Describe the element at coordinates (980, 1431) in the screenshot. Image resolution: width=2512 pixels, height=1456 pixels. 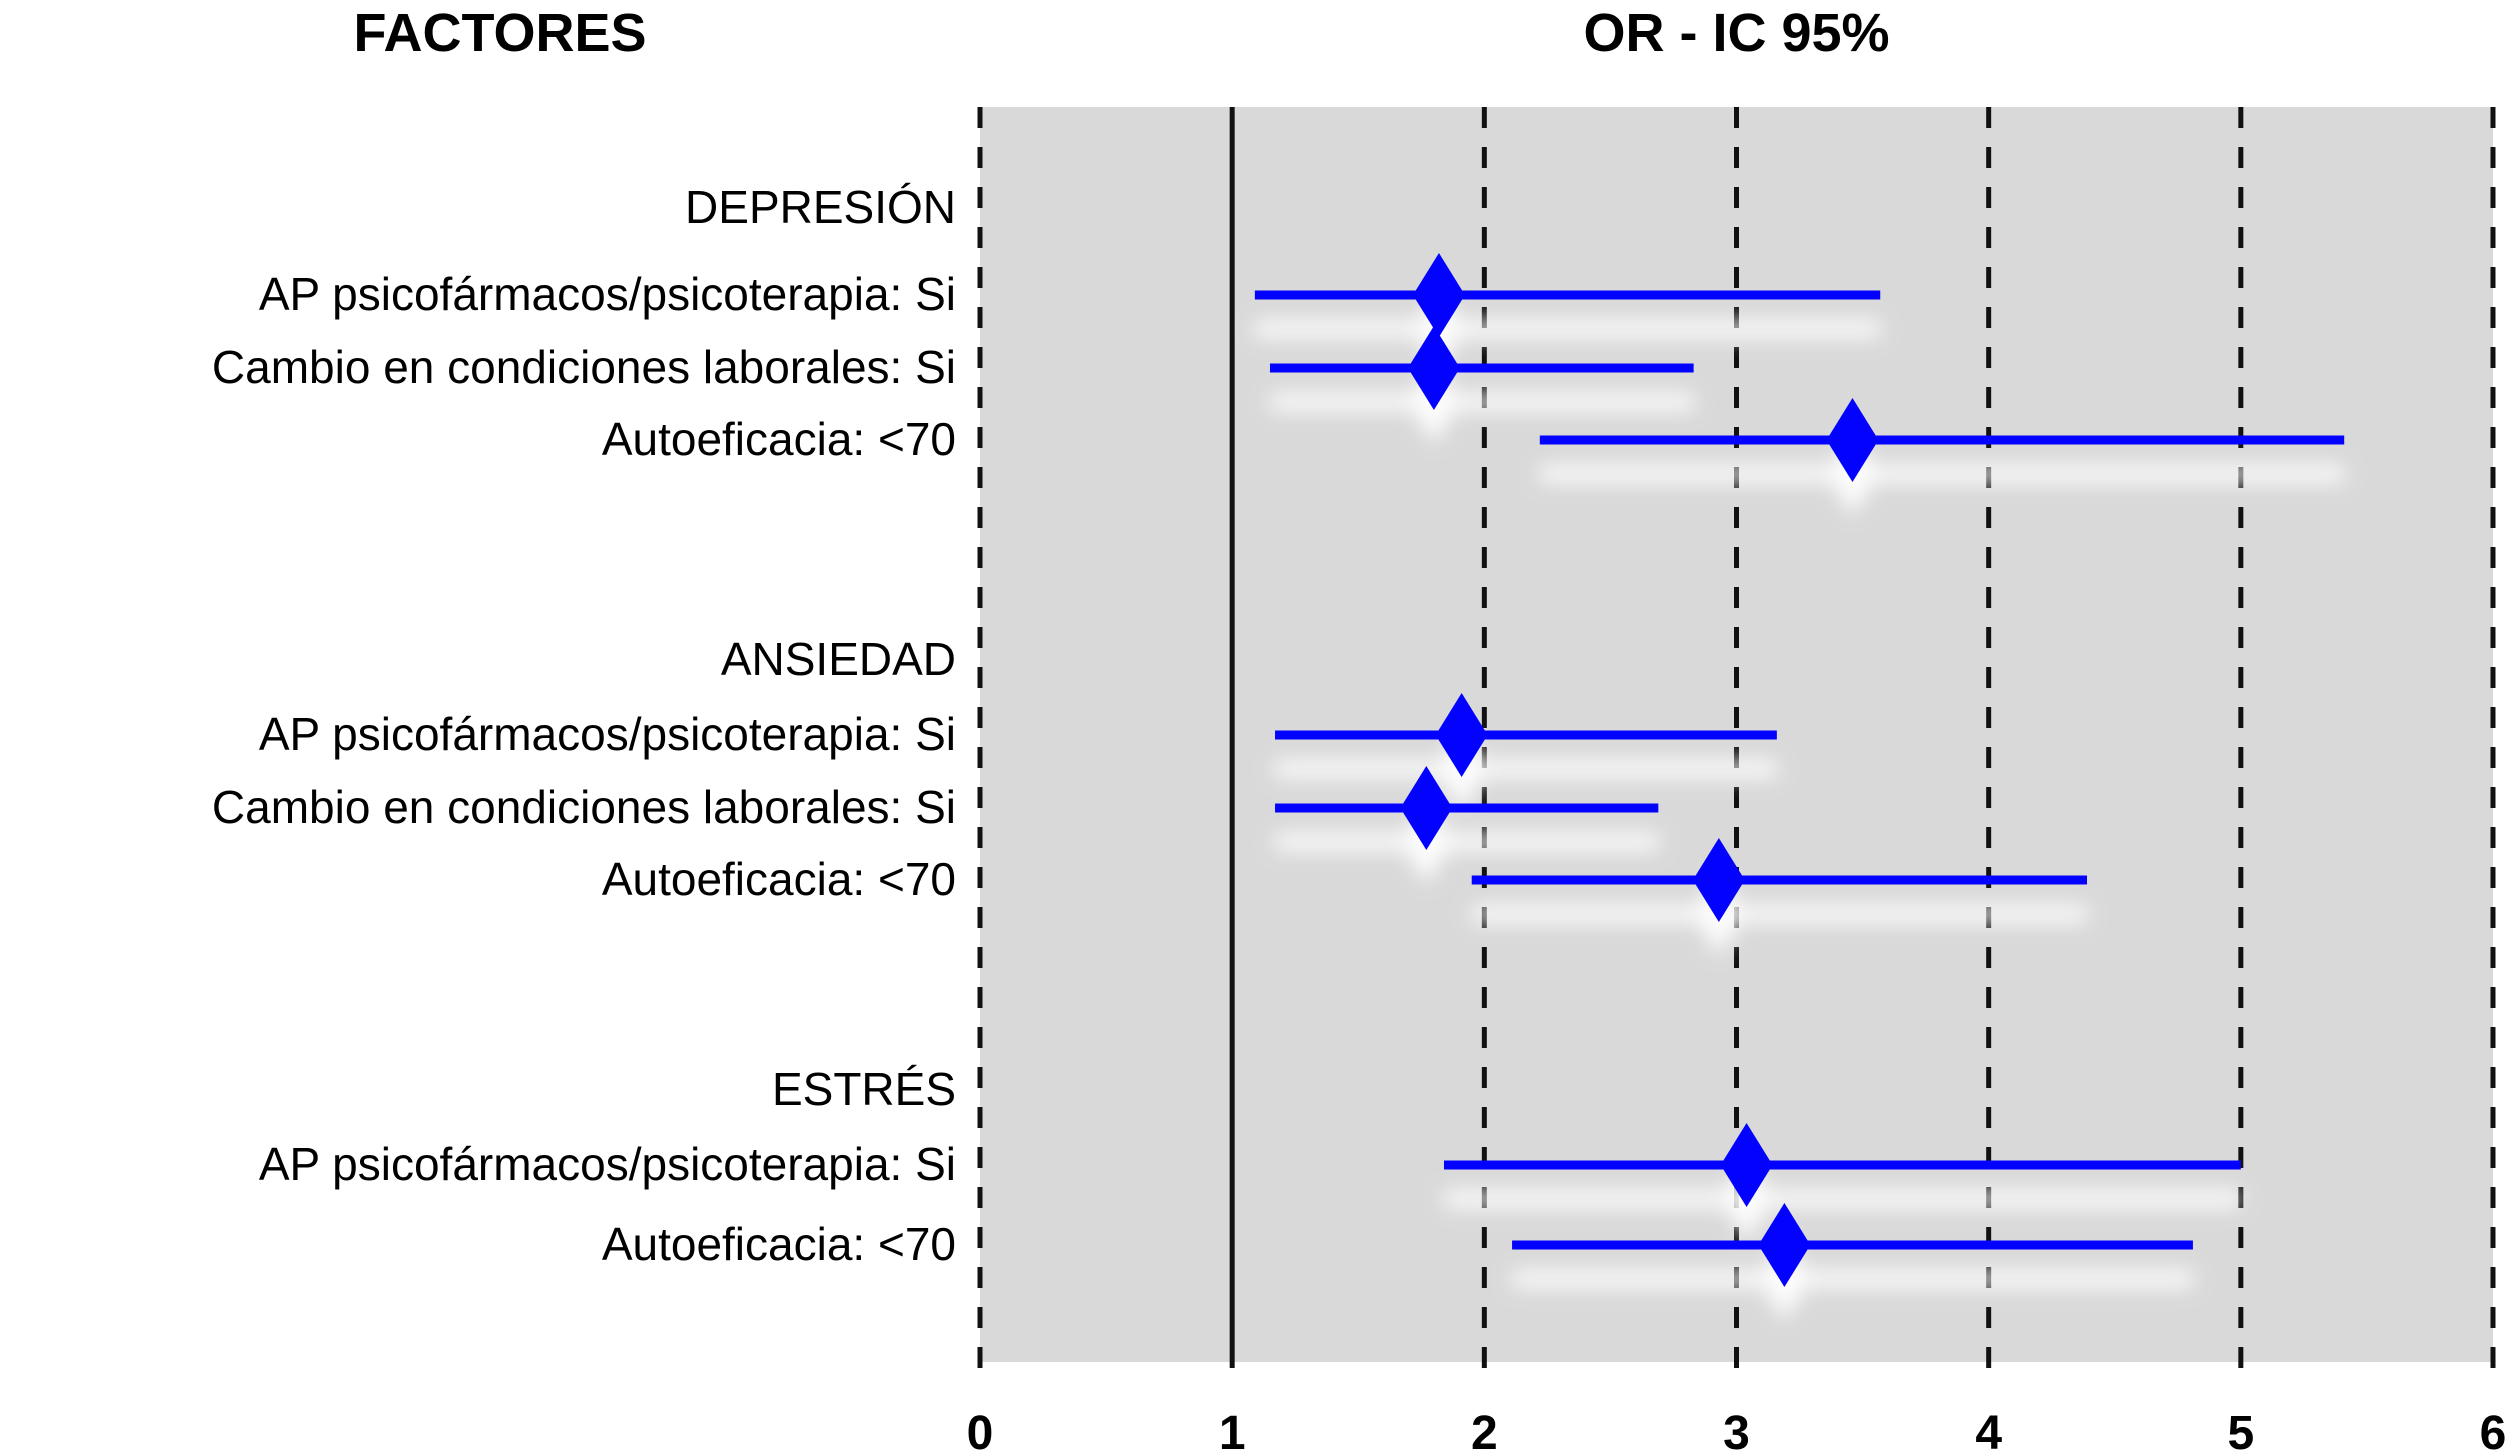
I see `x-tick-label: 0` at that location.